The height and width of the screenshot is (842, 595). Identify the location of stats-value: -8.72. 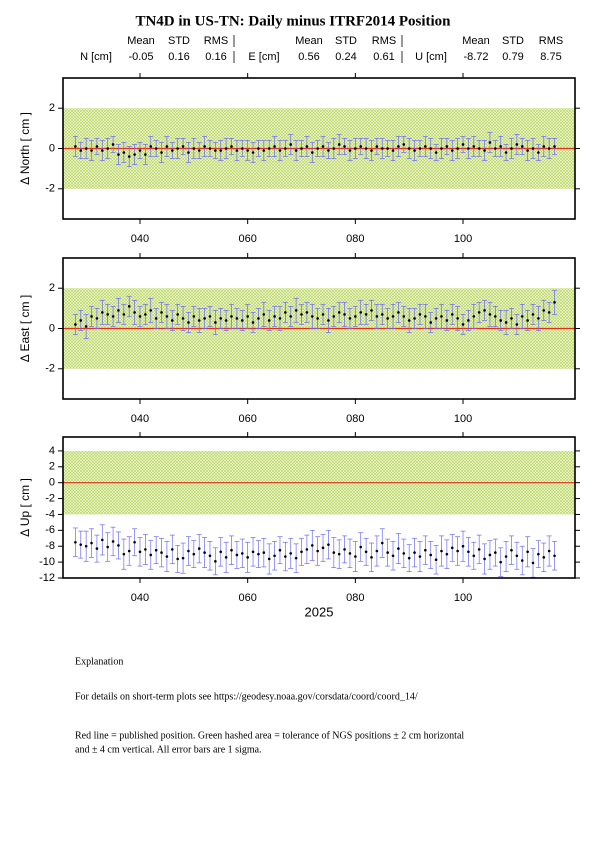
(475, 57).